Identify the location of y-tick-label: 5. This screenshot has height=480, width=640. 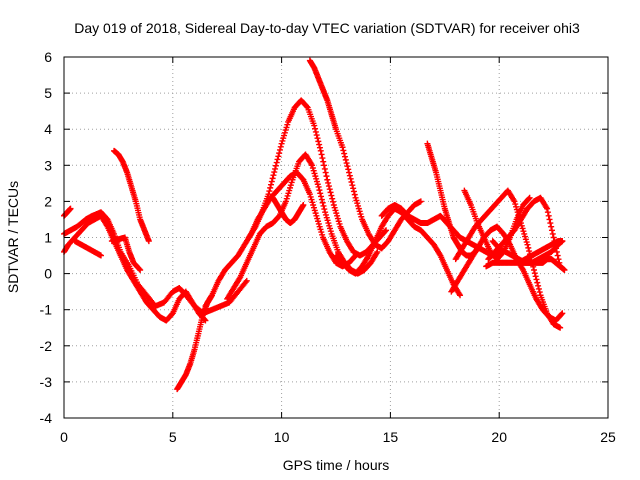
(48, 93).